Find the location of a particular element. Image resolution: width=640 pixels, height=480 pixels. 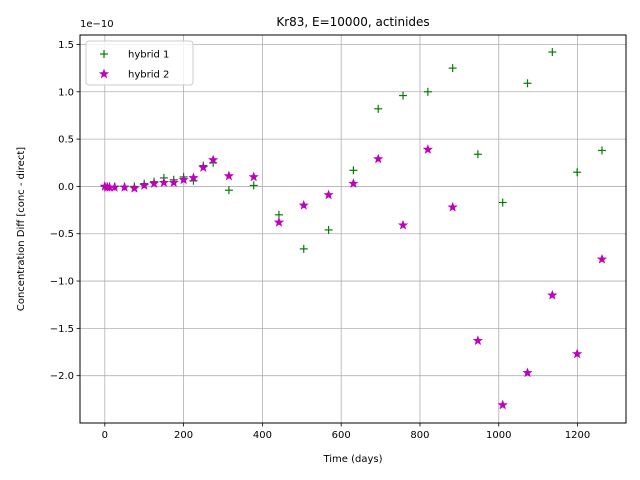

legend-entries: hybrid 1 hybrid 2 is located at coordinates (133, 65).